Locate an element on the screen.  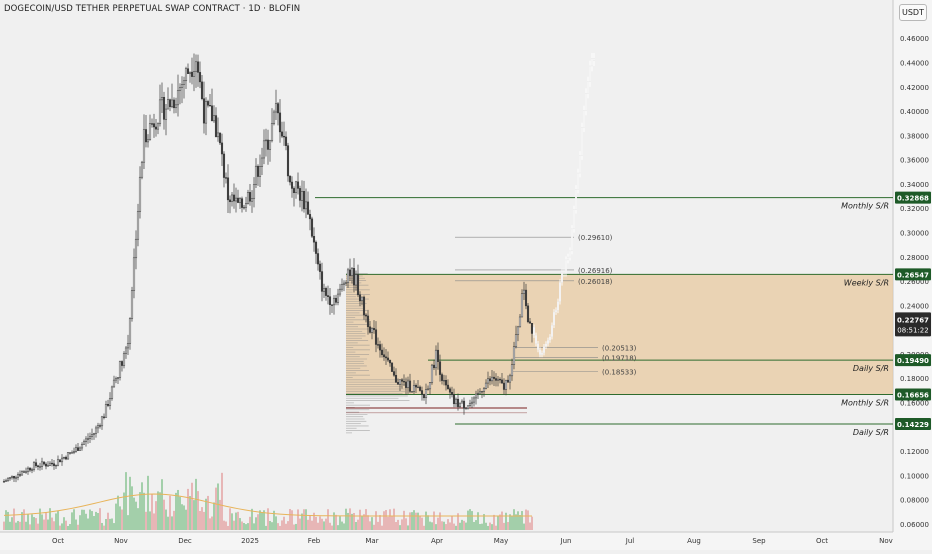
currency-button: USDT is located at coordinates (913, 12).